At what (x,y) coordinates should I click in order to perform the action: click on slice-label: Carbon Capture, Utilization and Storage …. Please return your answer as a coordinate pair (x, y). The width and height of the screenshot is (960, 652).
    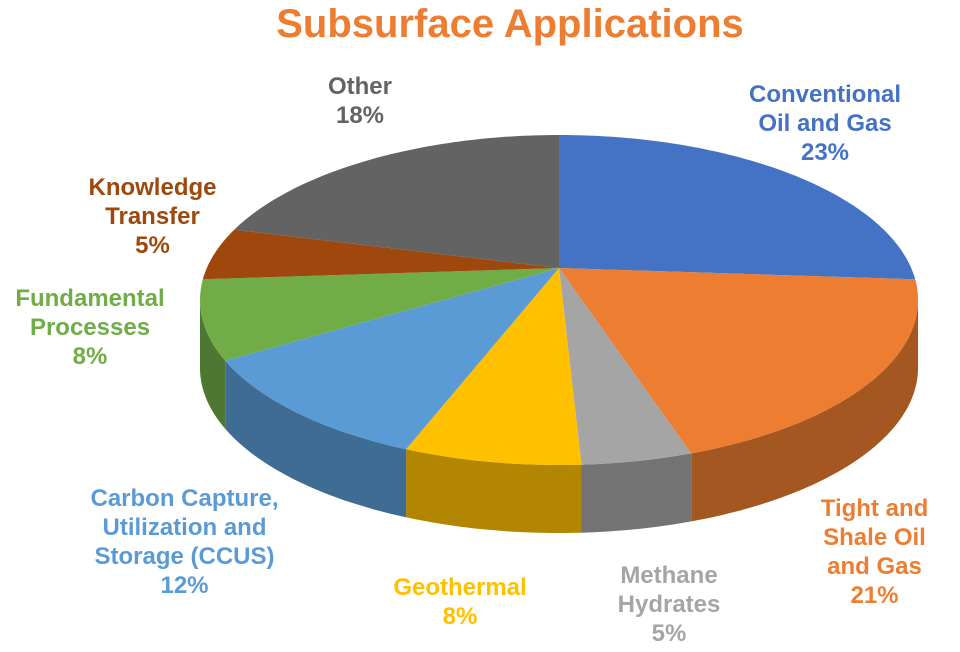
    Looking at the image, I should click on (184, 542).